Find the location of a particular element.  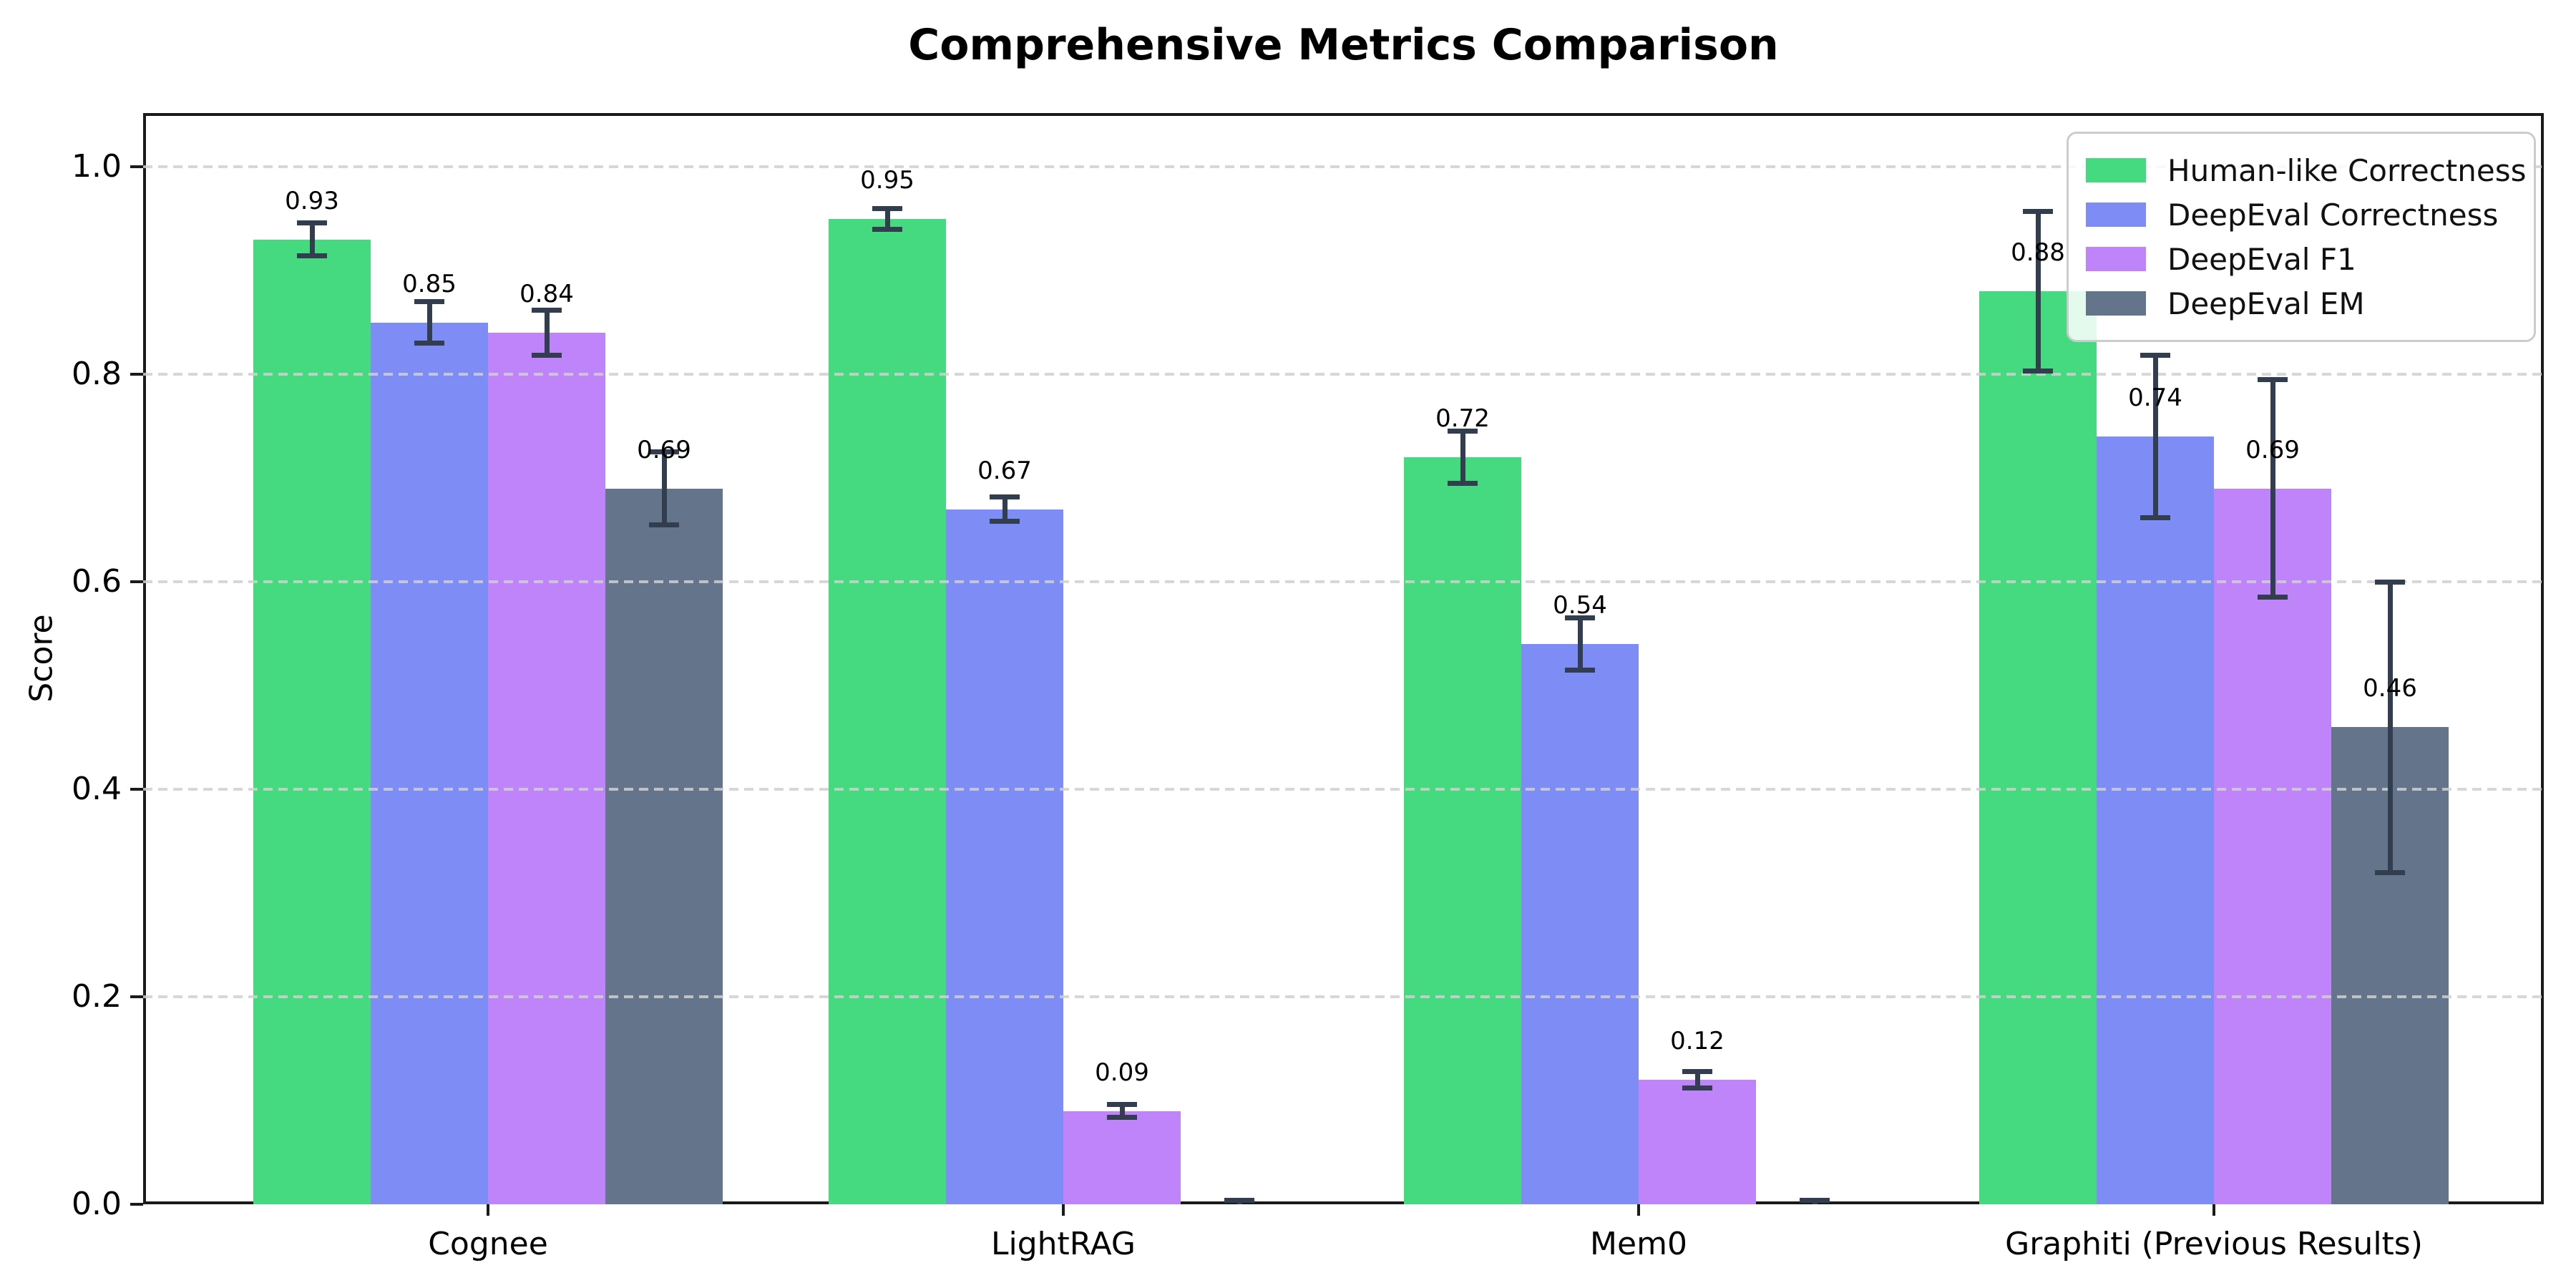

y-tick-label: 0.0 is located at coordinates (97, 1204).